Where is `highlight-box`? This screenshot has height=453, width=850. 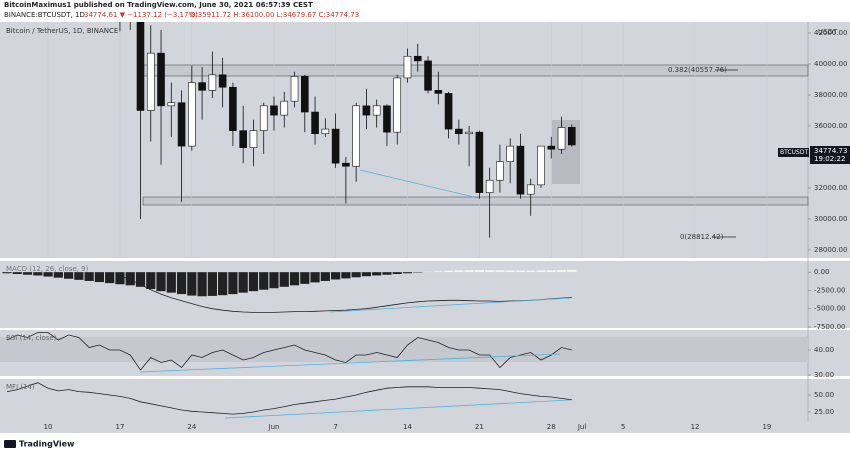 highlight-box is located at coordinates (566, 152).